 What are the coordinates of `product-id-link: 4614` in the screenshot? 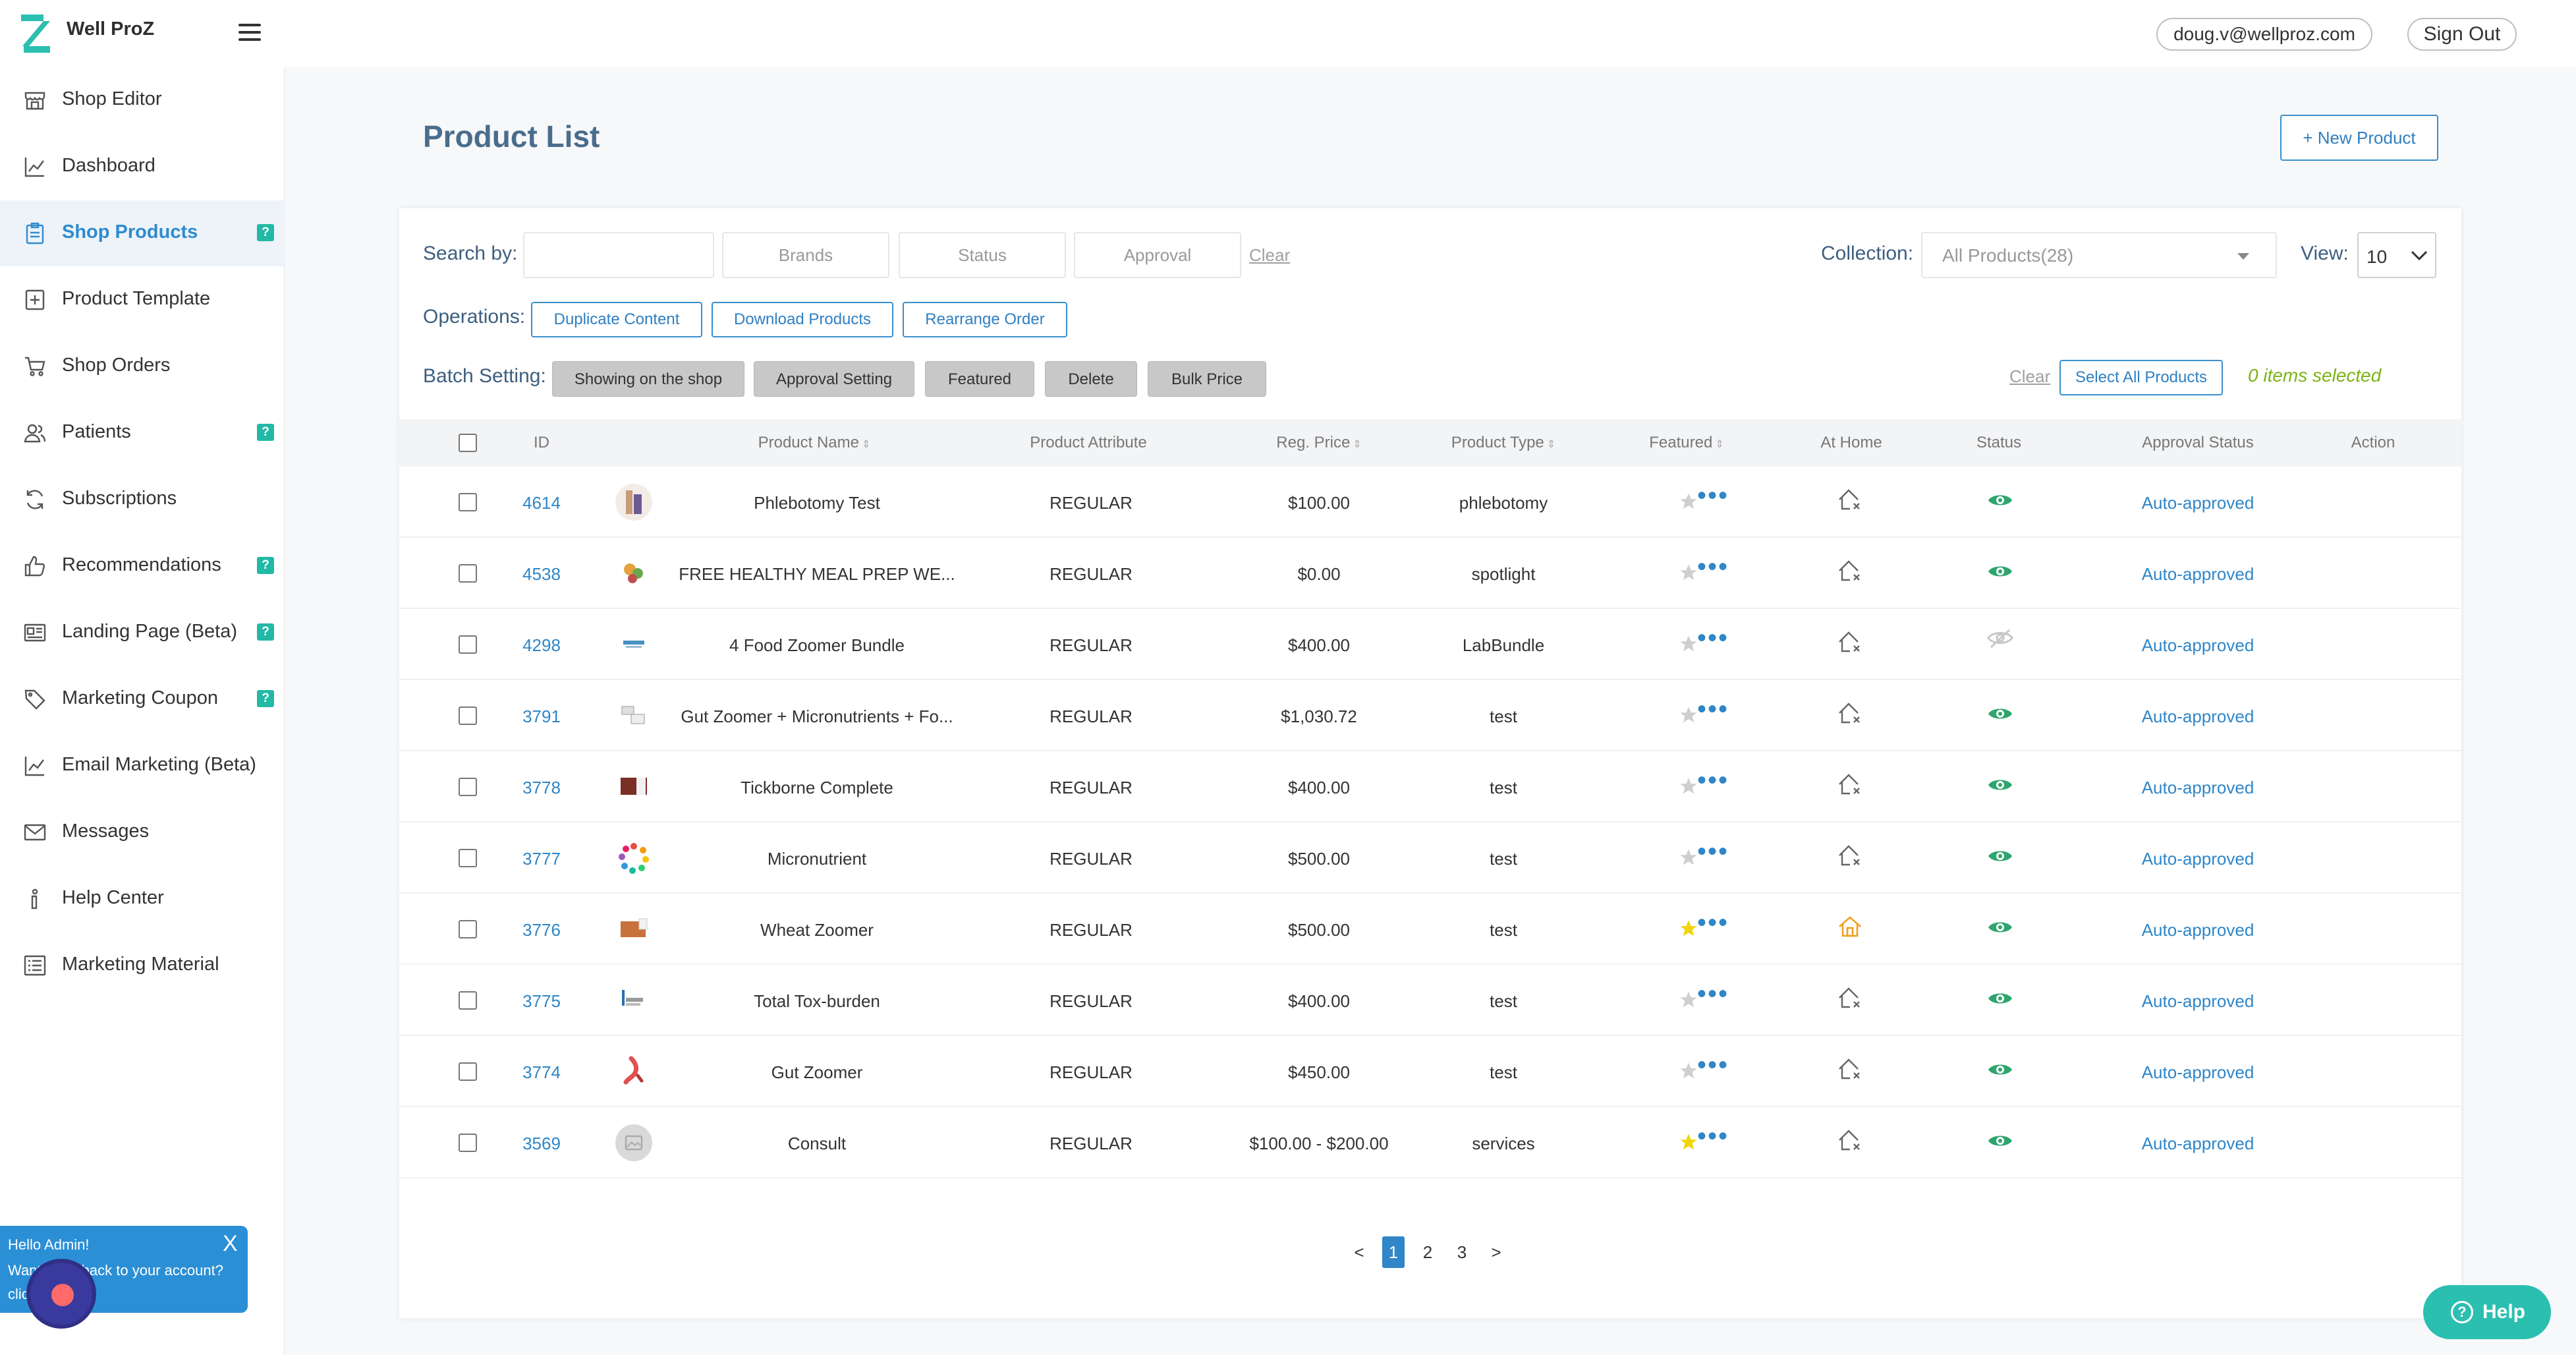 It's located at (541, 503).